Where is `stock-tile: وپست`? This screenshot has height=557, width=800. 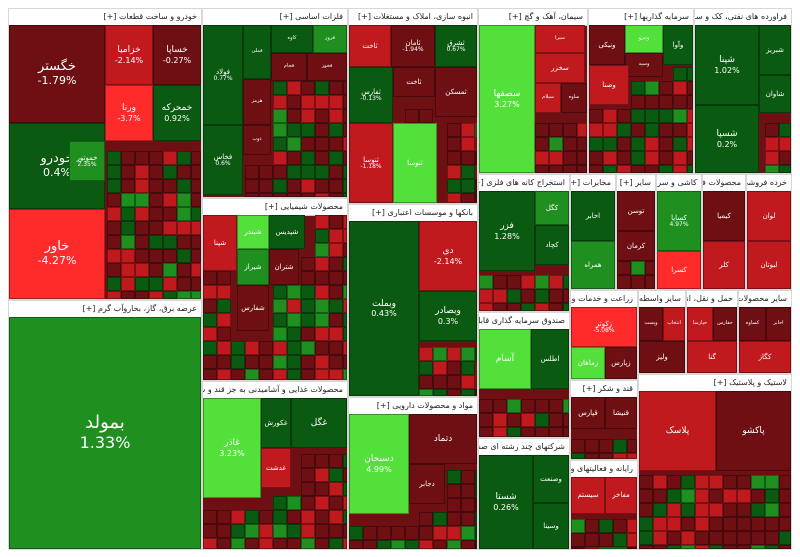
stock-tile: وپست is located at coordinates (651, 324).